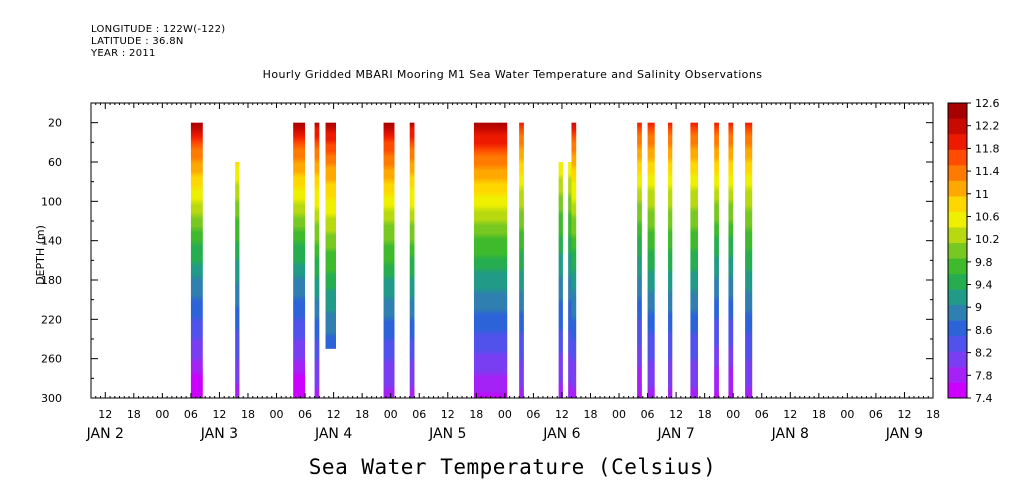 The width and height of the screenshot is (1009, 504). I want to click on year-label: YEAR : 2011, so click(123, 53).